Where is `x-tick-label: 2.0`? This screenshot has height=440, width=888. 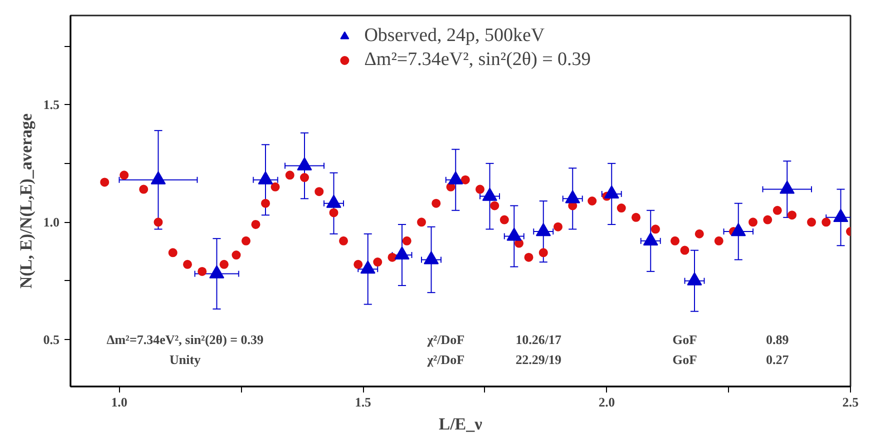
x-tick-label: 2.0 is located at coordinates (606, 402).